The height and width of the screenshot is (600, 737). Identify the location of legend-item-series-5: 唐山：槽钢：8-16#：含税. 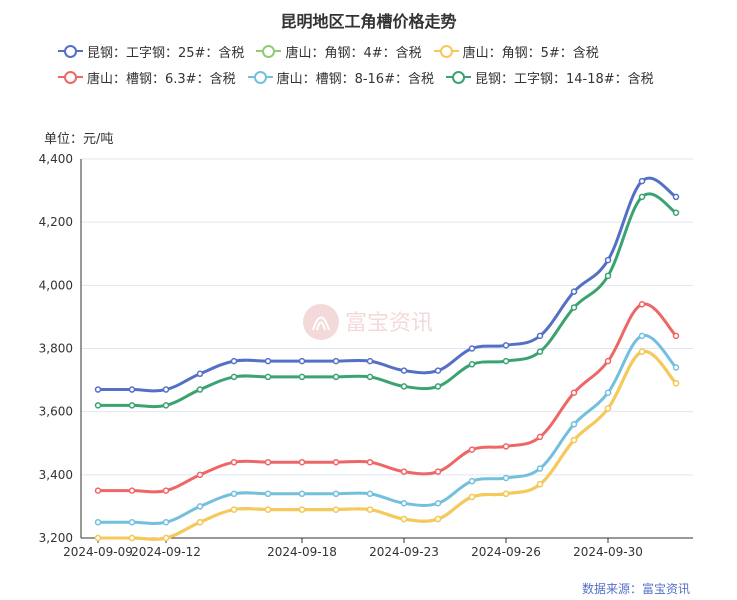
(340, 77).